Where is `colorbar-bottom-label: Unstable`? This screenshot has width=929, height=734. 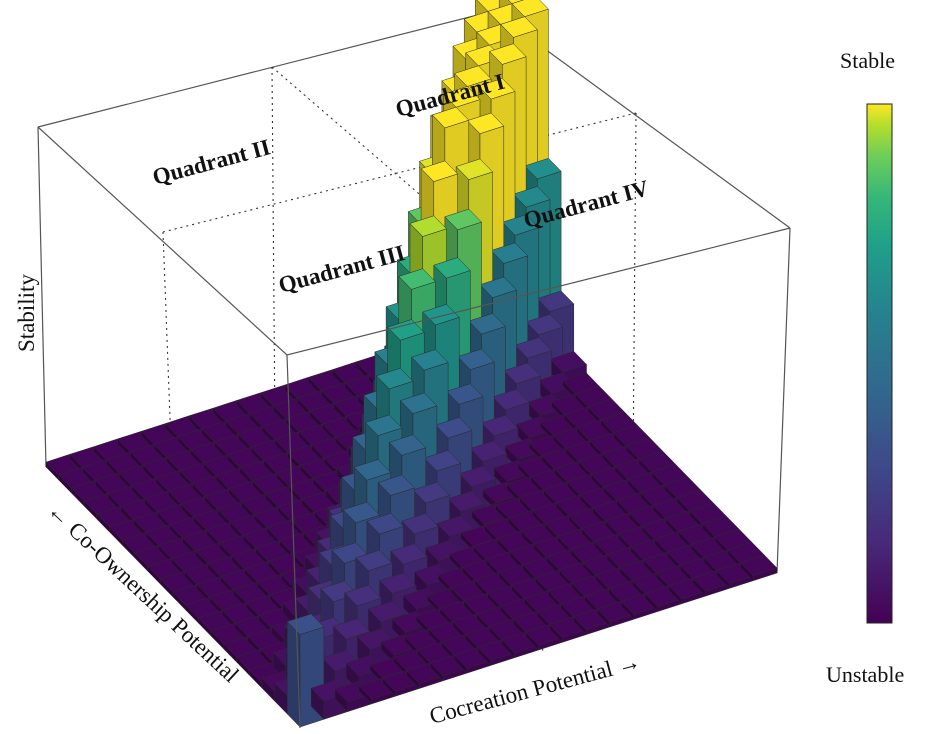 colorbar-bottom-label: Unstable is located at coordinates (865, 674).